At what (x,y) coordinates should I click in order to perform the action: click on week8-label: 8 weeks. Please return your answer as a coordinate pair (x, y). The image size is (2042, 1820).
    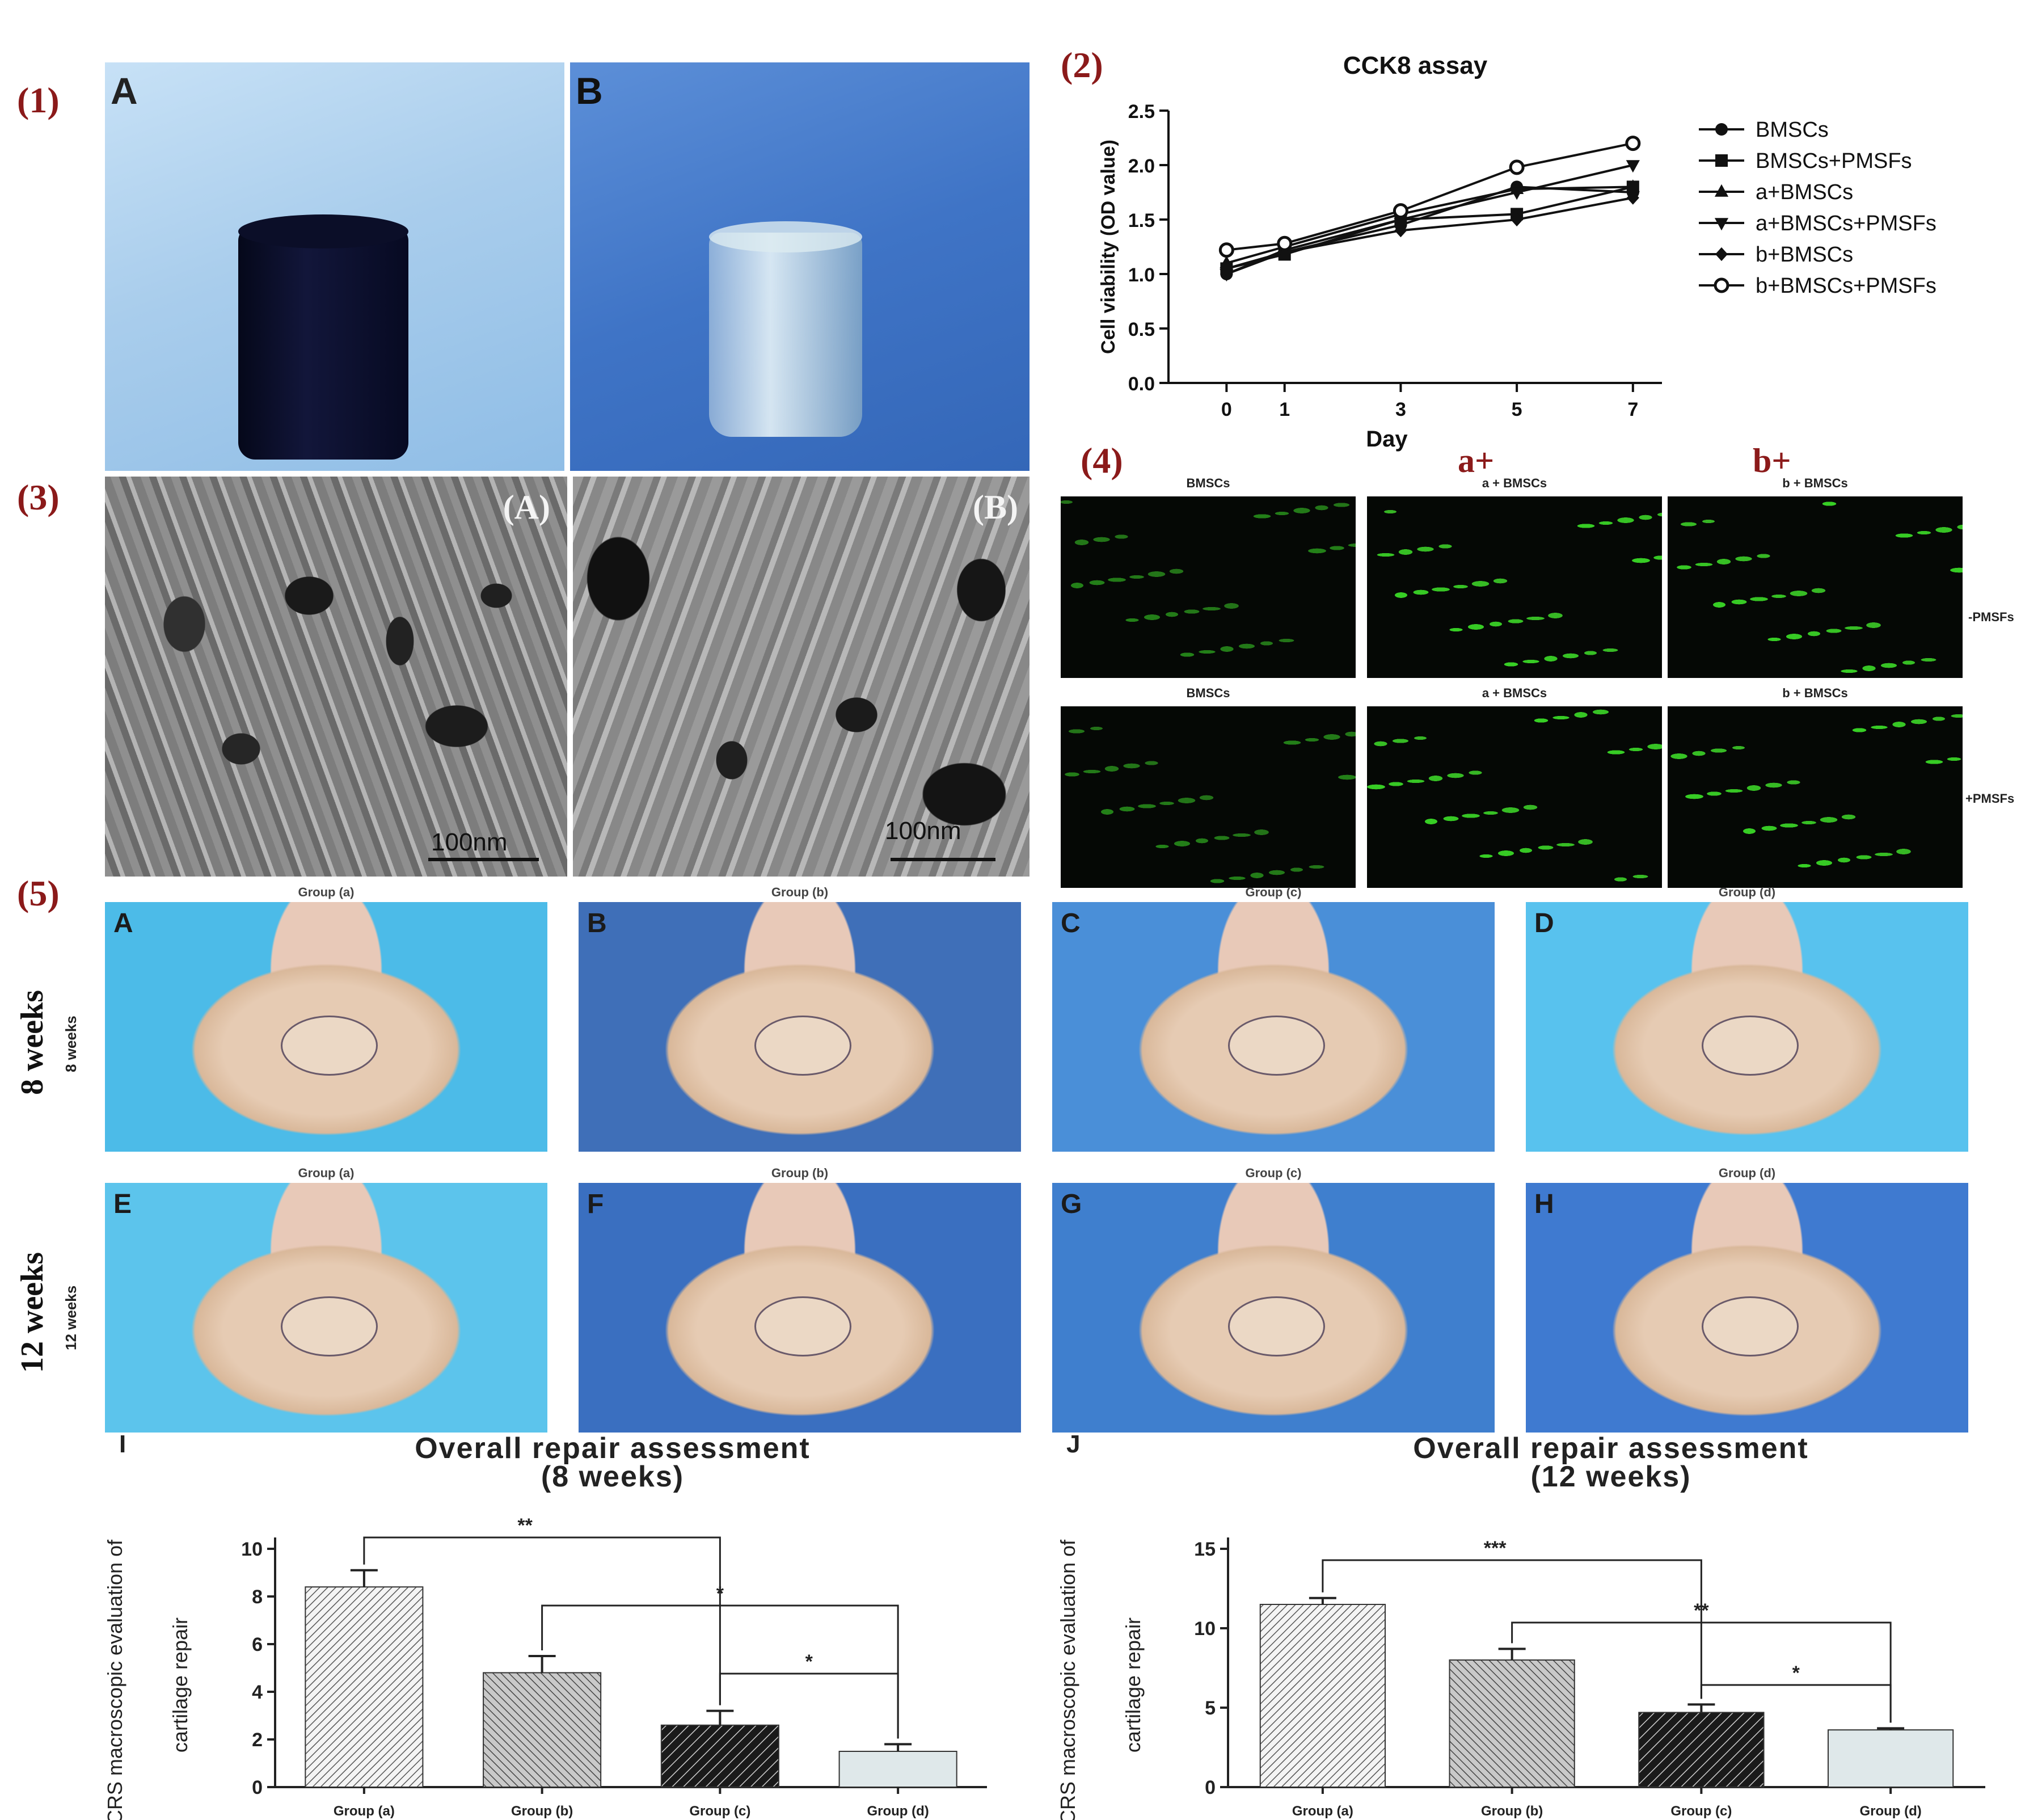
    Looking at the image, I should click on (32, 1042).